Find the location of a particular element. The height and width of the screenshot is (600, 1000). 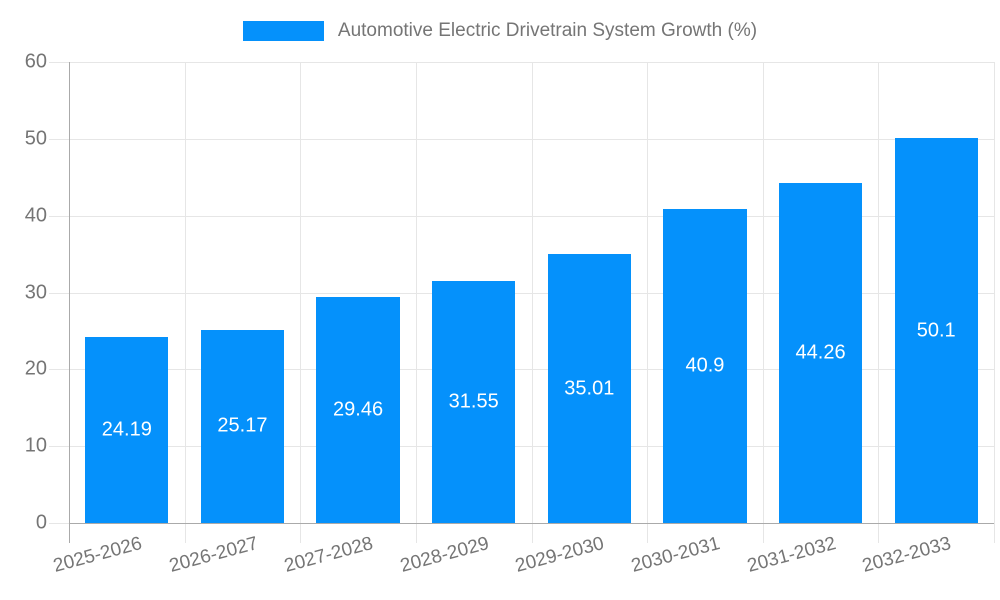

bar-value-label: 40.9 is located at coordinates (705, 365).